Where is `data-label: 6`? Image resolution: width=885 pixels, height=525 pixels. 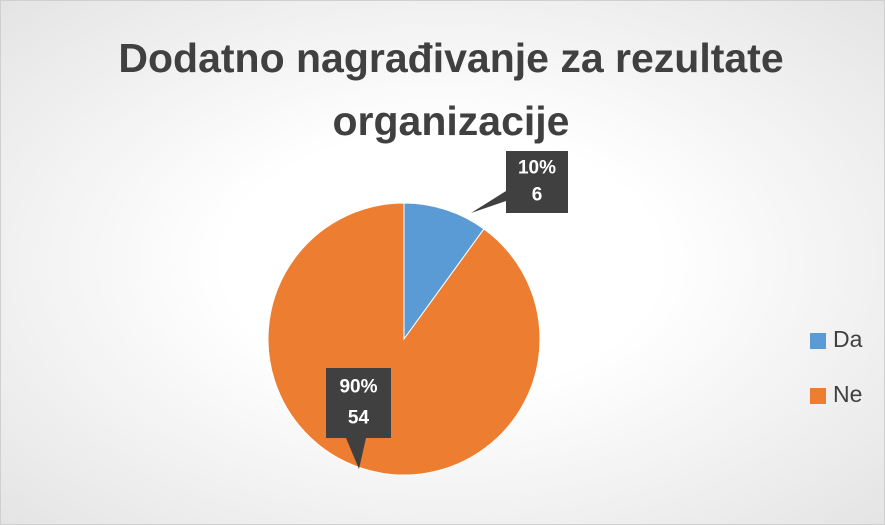
data-label: 6 is located at coordinates (537, 195).